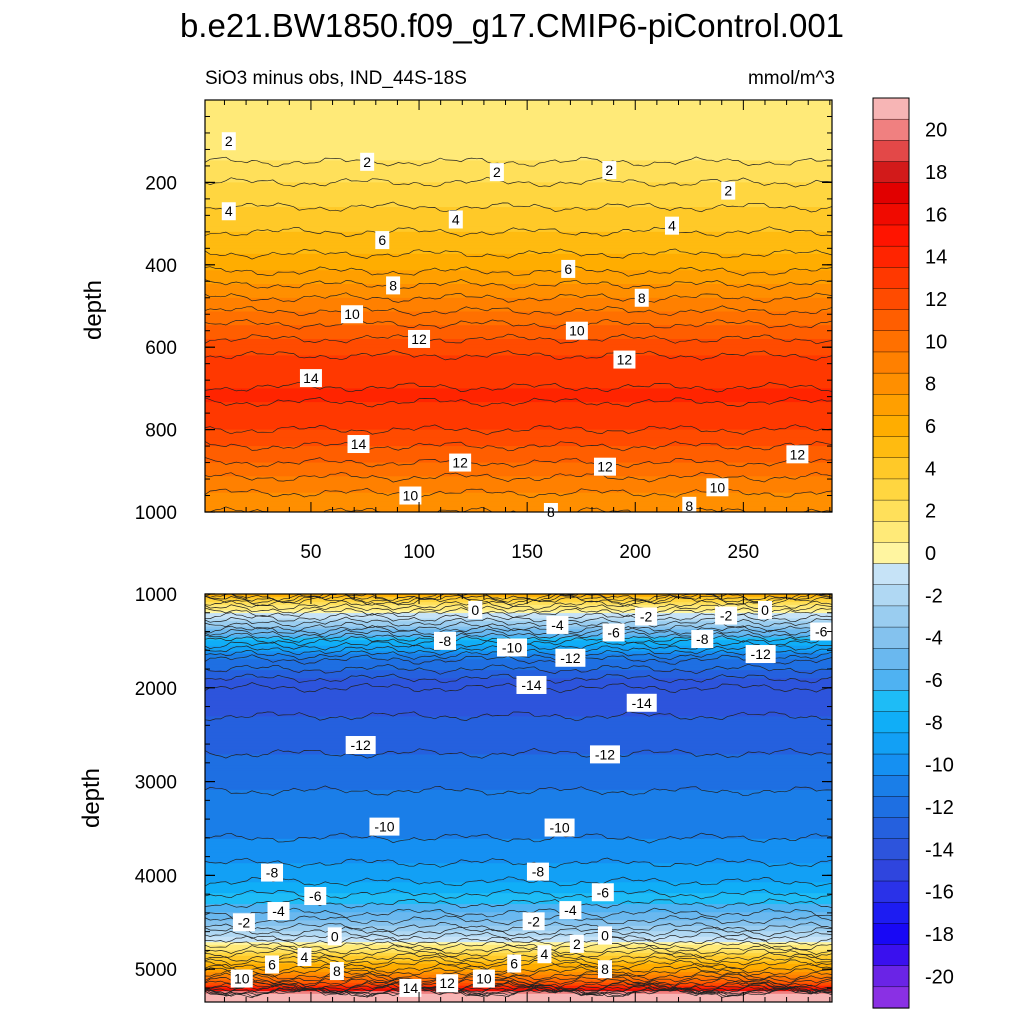  I want to click on x-tick-label: 150, so click(527, 552).